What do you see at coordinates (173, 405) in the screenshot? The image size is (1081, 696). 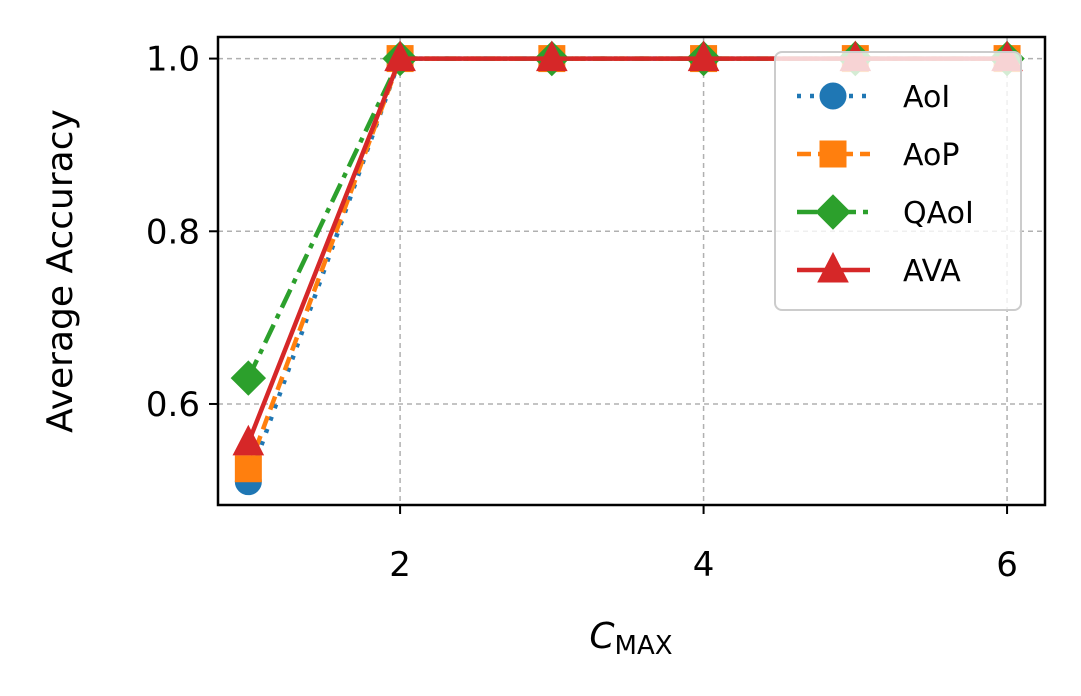 I see `y-tick-label: 0.6` at bounding box center [173, 405].